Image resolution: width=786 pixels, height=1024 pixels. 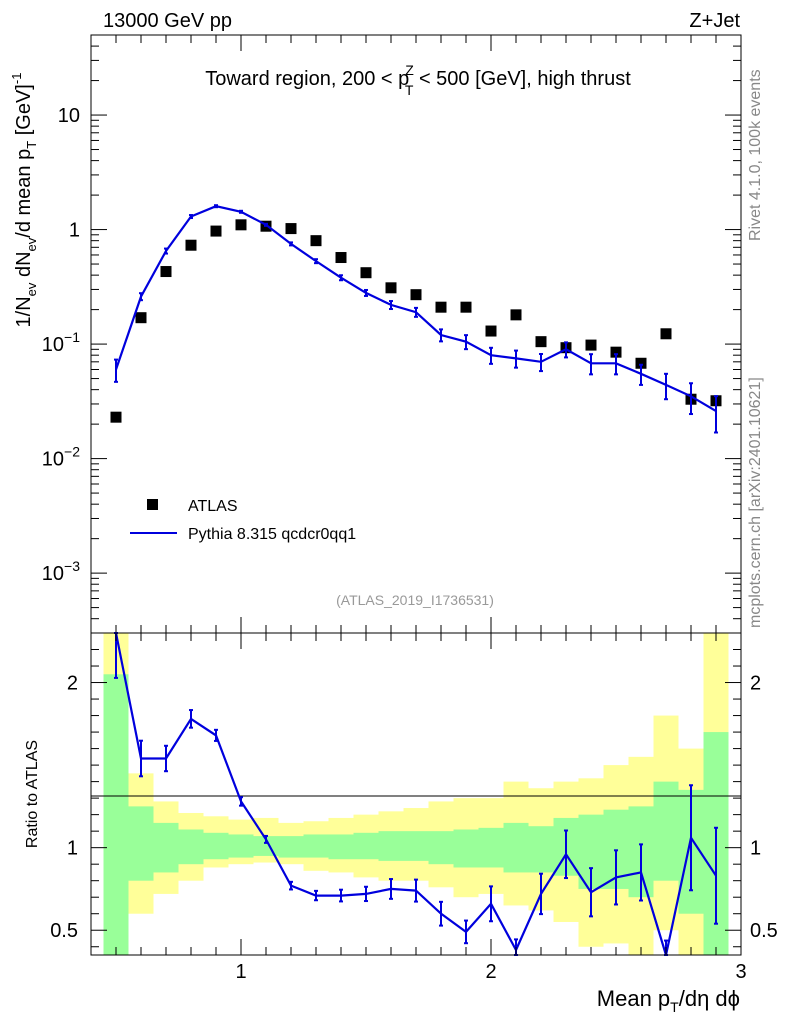 I want to click on x-axis-label: Mean pT/dη dϕ, so click(x=668, y=1000).